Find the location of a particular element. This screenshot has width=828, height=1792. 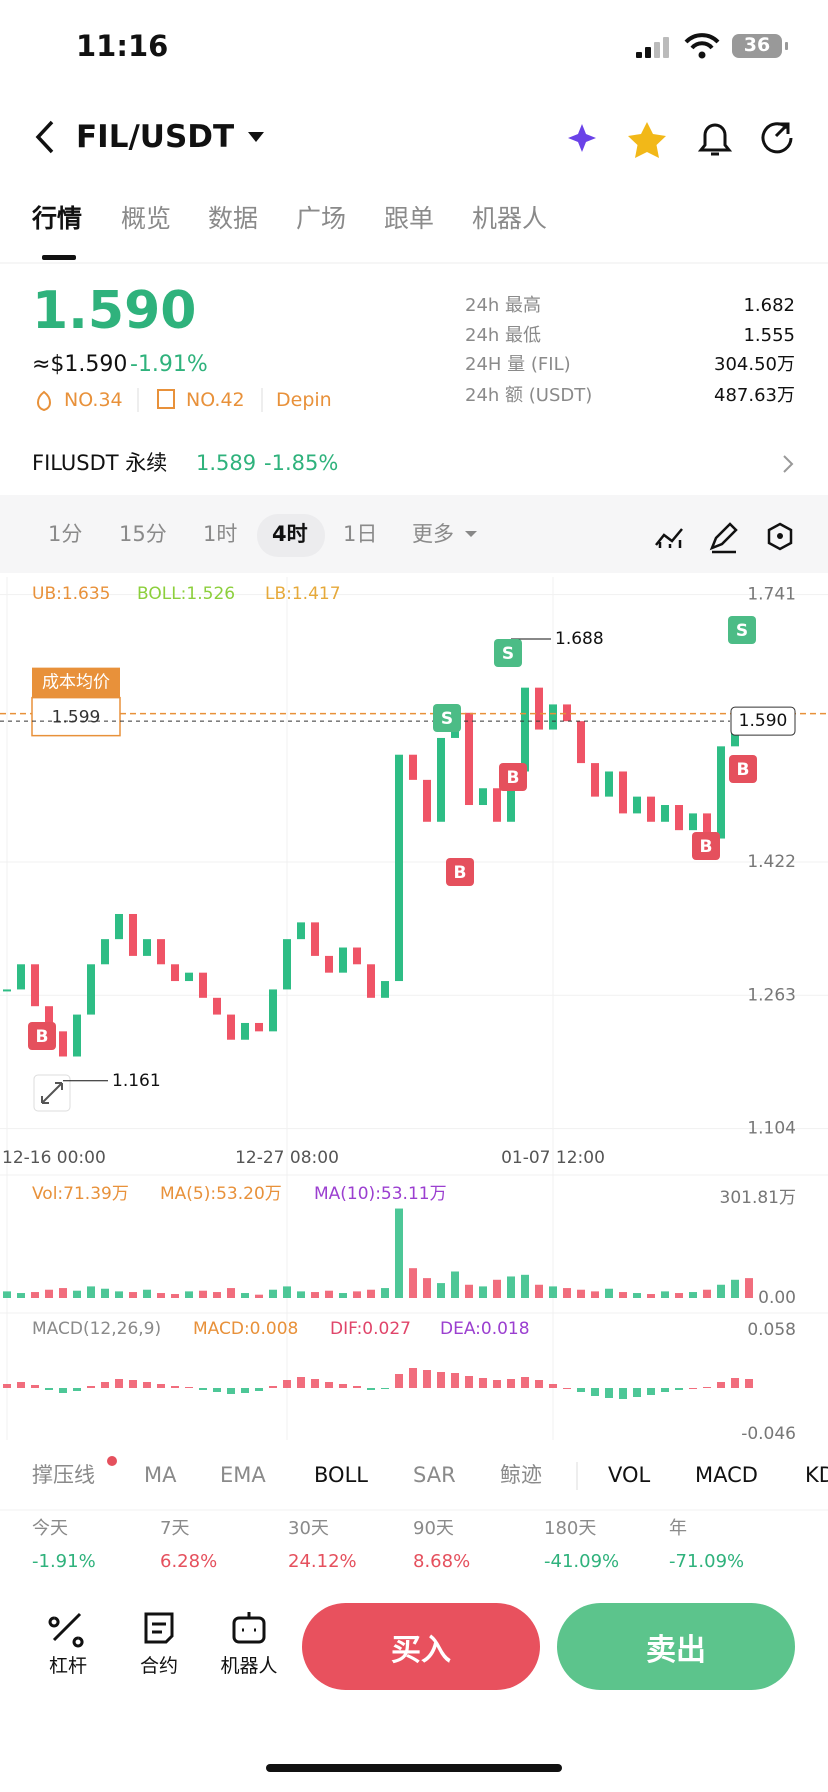

rank-icon is located at coordinates (166, 399).